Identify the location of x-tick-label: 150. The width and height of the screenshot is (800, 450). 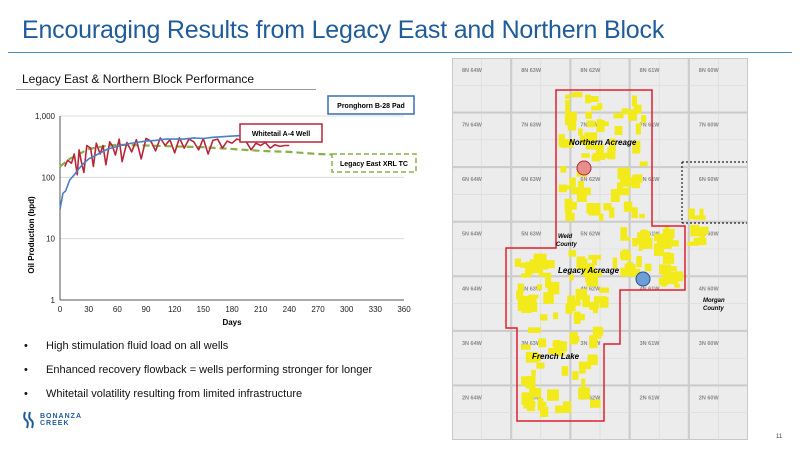
(204, 309).